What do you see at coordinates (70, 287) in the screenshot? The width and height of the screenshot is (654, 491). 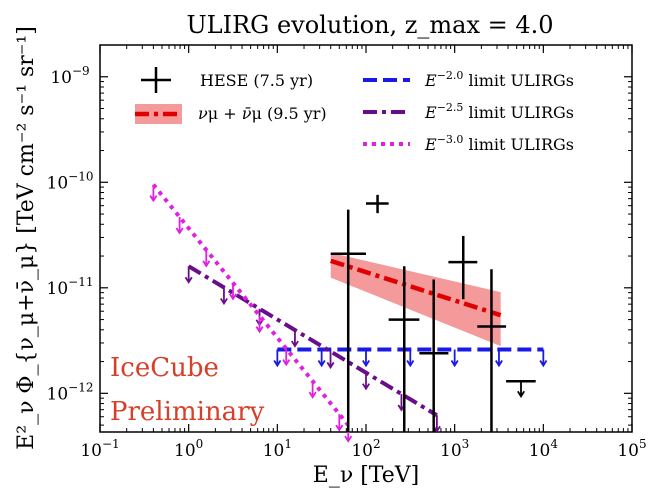 I see `y-tick-label: 10−11` at bounding box center [70, 287].